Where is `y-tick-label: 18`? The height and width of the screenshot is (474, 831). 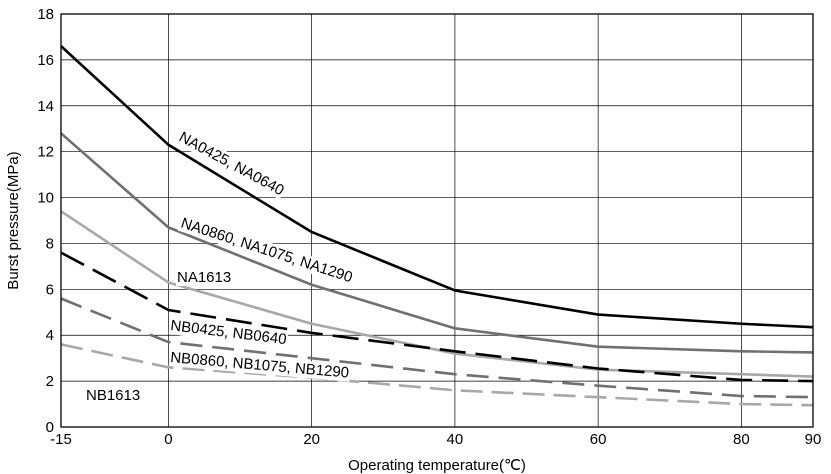
y-tick-label: 18 is located at coordinates (45, 14).